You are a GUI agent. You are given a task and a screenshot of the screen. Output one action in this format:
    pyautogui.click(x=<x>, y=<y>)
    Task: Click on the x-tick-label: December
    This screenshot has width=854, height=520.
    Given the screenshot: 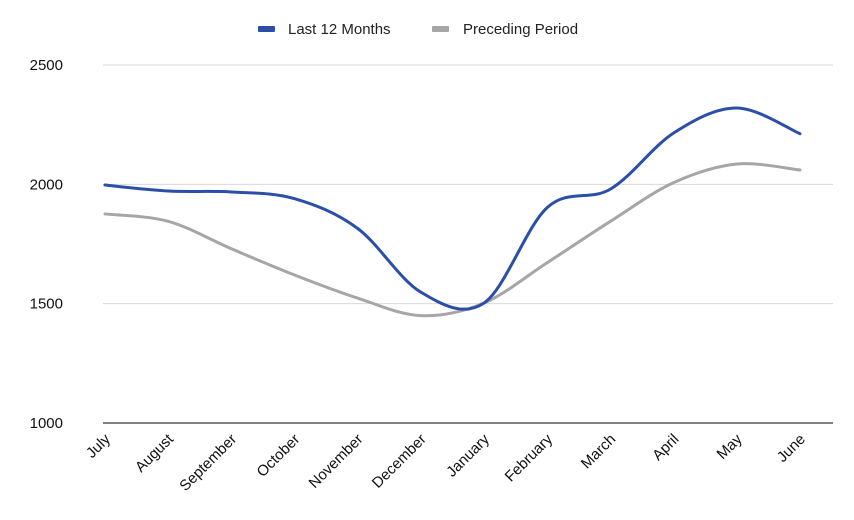 What is the action you would take?
    pyautogui.click(x=399, y=461)
    